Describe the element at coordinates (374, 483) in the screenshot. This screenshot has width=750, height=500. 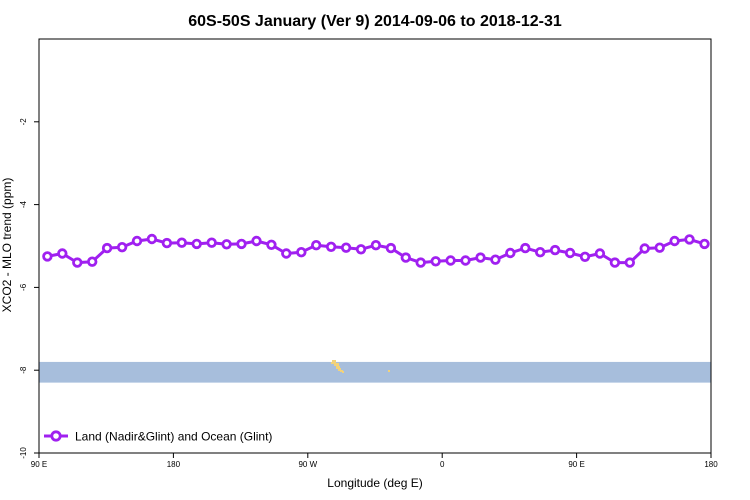
I see `x-axis-label: Longitude (deg E)` at that location.